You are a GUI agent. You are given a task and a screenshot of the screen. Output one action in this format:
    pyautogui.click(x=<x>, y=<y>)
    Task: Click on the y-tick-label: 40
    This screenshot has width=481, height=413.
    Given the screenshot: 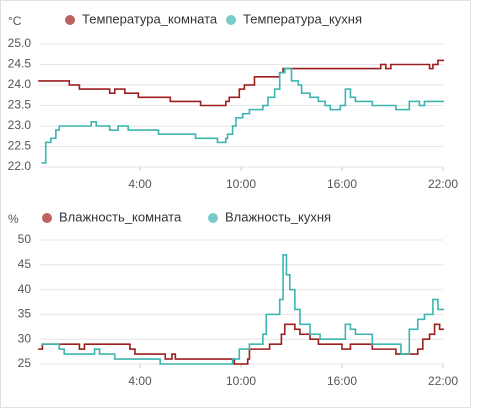 What is the action you would take?
    pyautogui.click(x=25, y=289)
    